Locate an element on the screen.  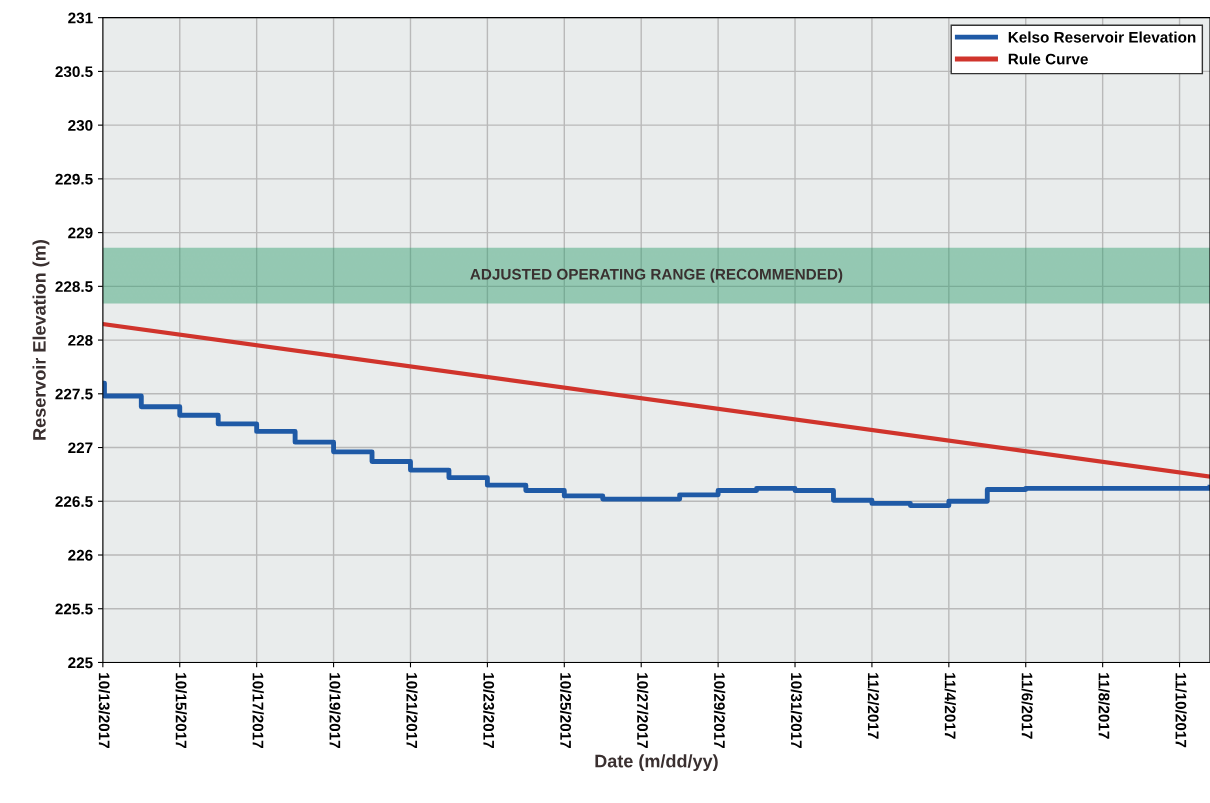
legend-label: Rule Curve is located at coordinates (1048, 59).